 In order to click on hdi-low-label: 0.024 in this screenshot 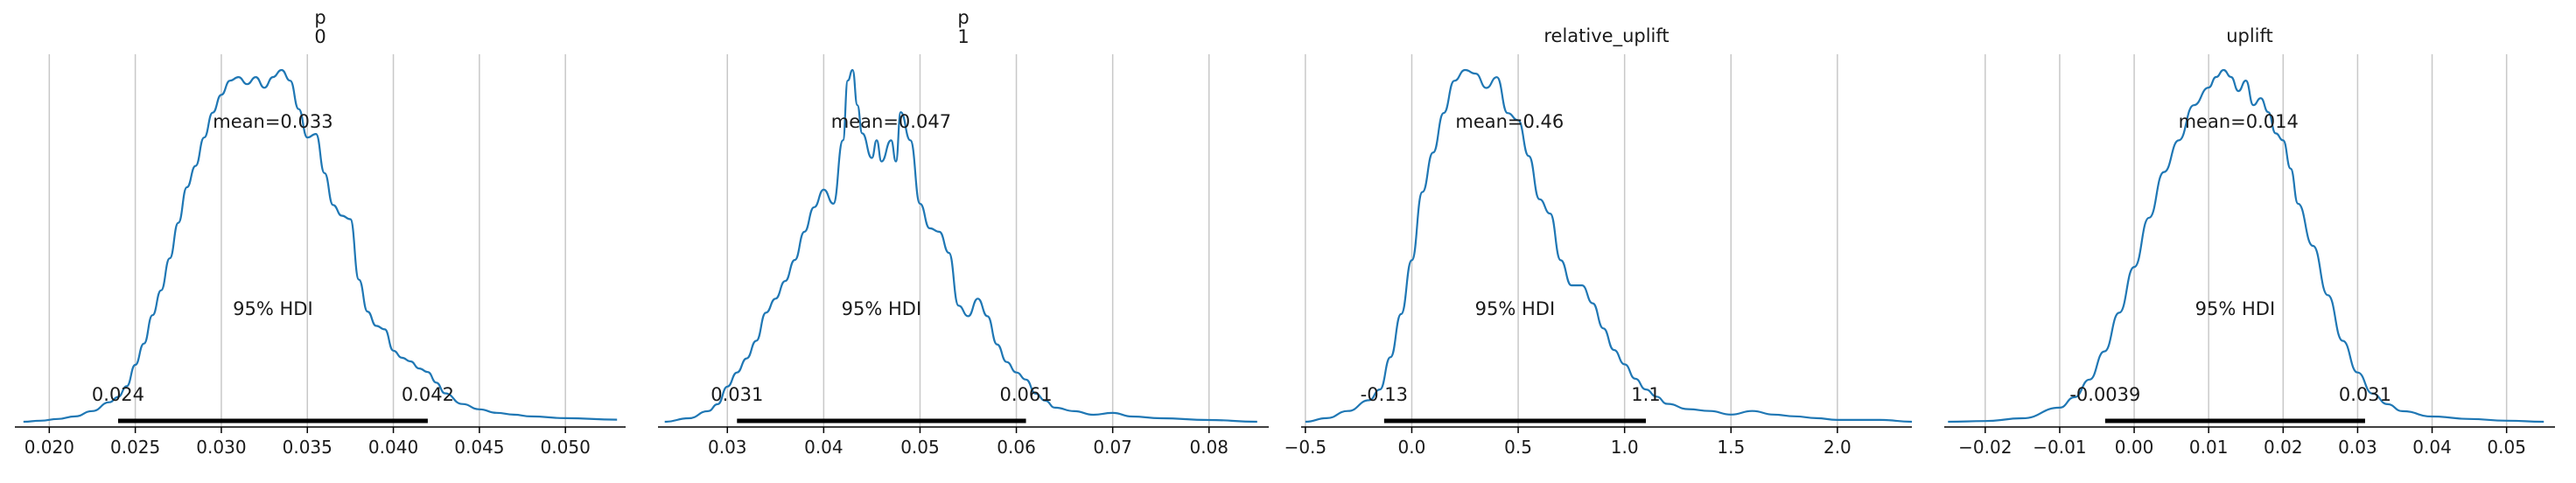, I will do `click(118, 394)`.